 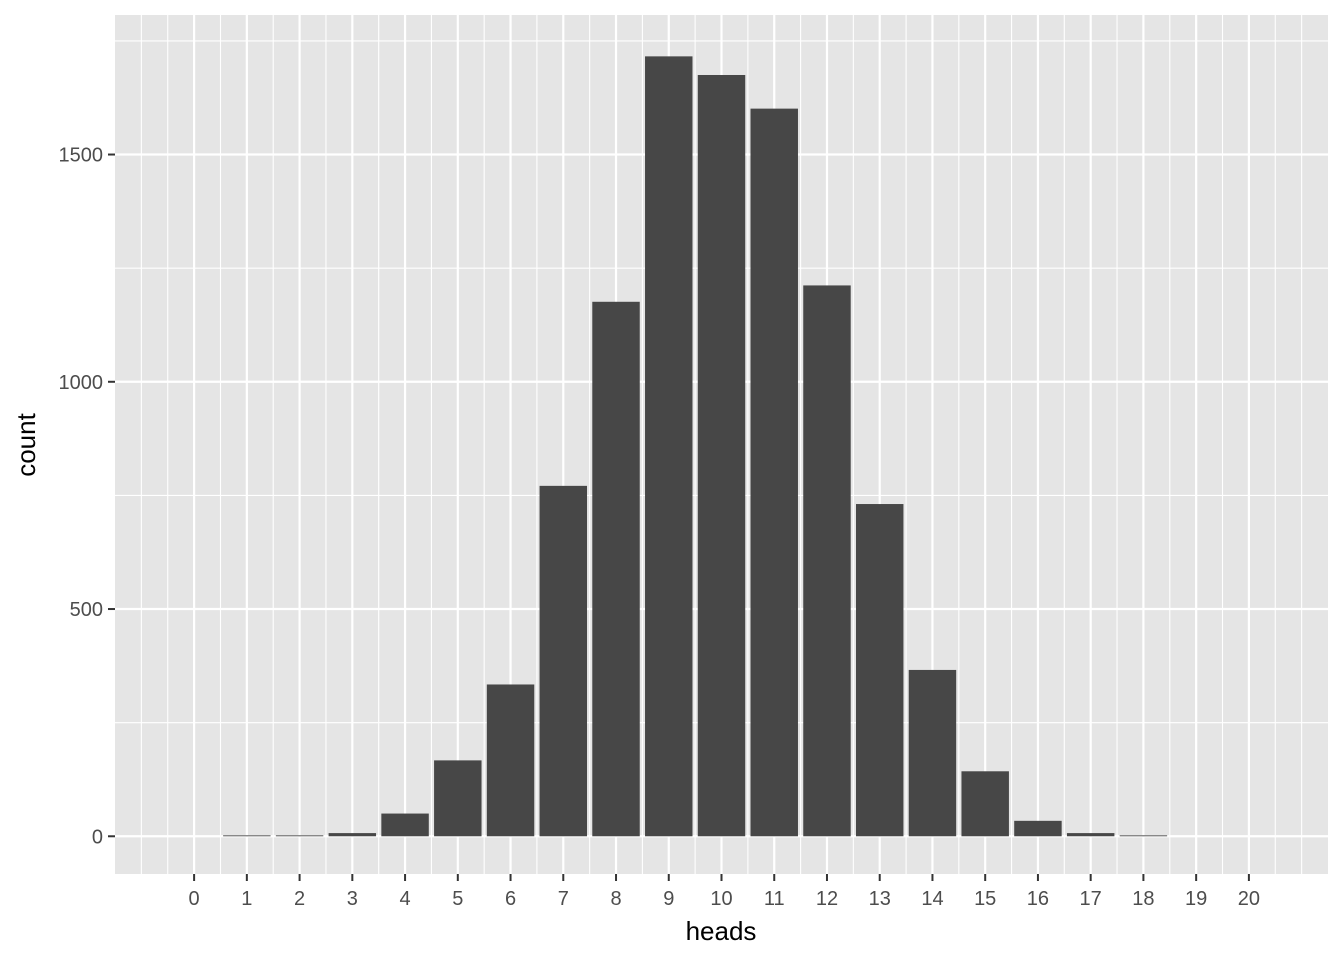 What do you see at coordinates (81, 156) in the screenshot?
I see `y-tick-label: 1500` at bounding box center [81, 156].